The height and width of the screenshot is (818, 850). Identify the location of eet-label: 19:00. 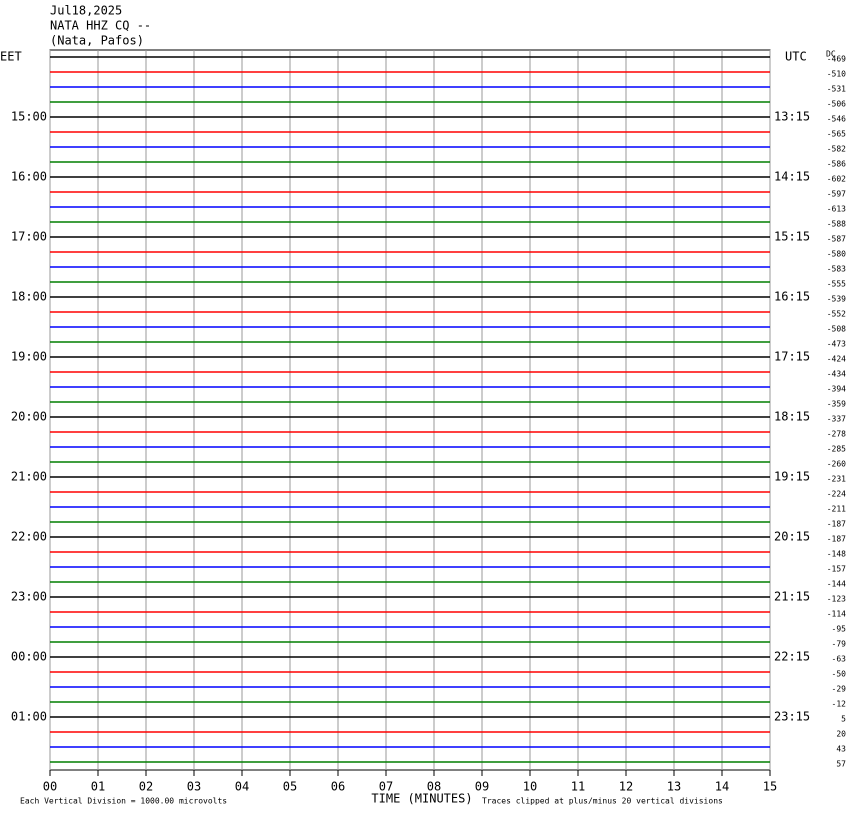
(29, 357).